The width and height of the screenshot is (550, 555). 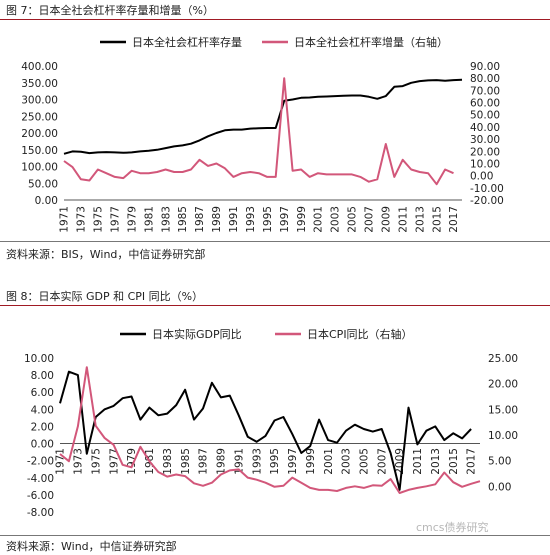 What do you see at coordinates (360, 334) in the screenshot?
I see `legend-label-2: 日本CPI同比（右轴）` at bounding box center [360, 334].